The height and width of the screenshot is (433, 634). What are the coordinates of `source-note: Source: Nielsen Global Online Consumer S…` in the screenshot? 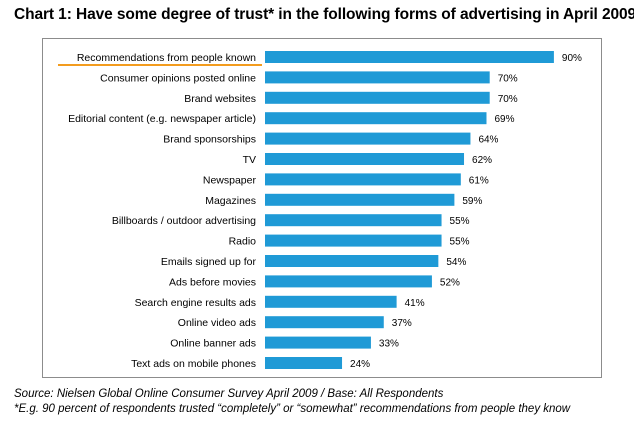 It's located at (229, 394).